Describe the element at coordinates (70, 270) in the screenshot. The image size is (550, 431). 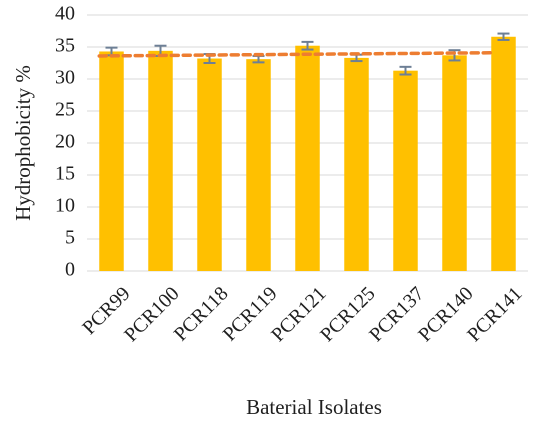
I see `y-tick-label: 0` at that location.